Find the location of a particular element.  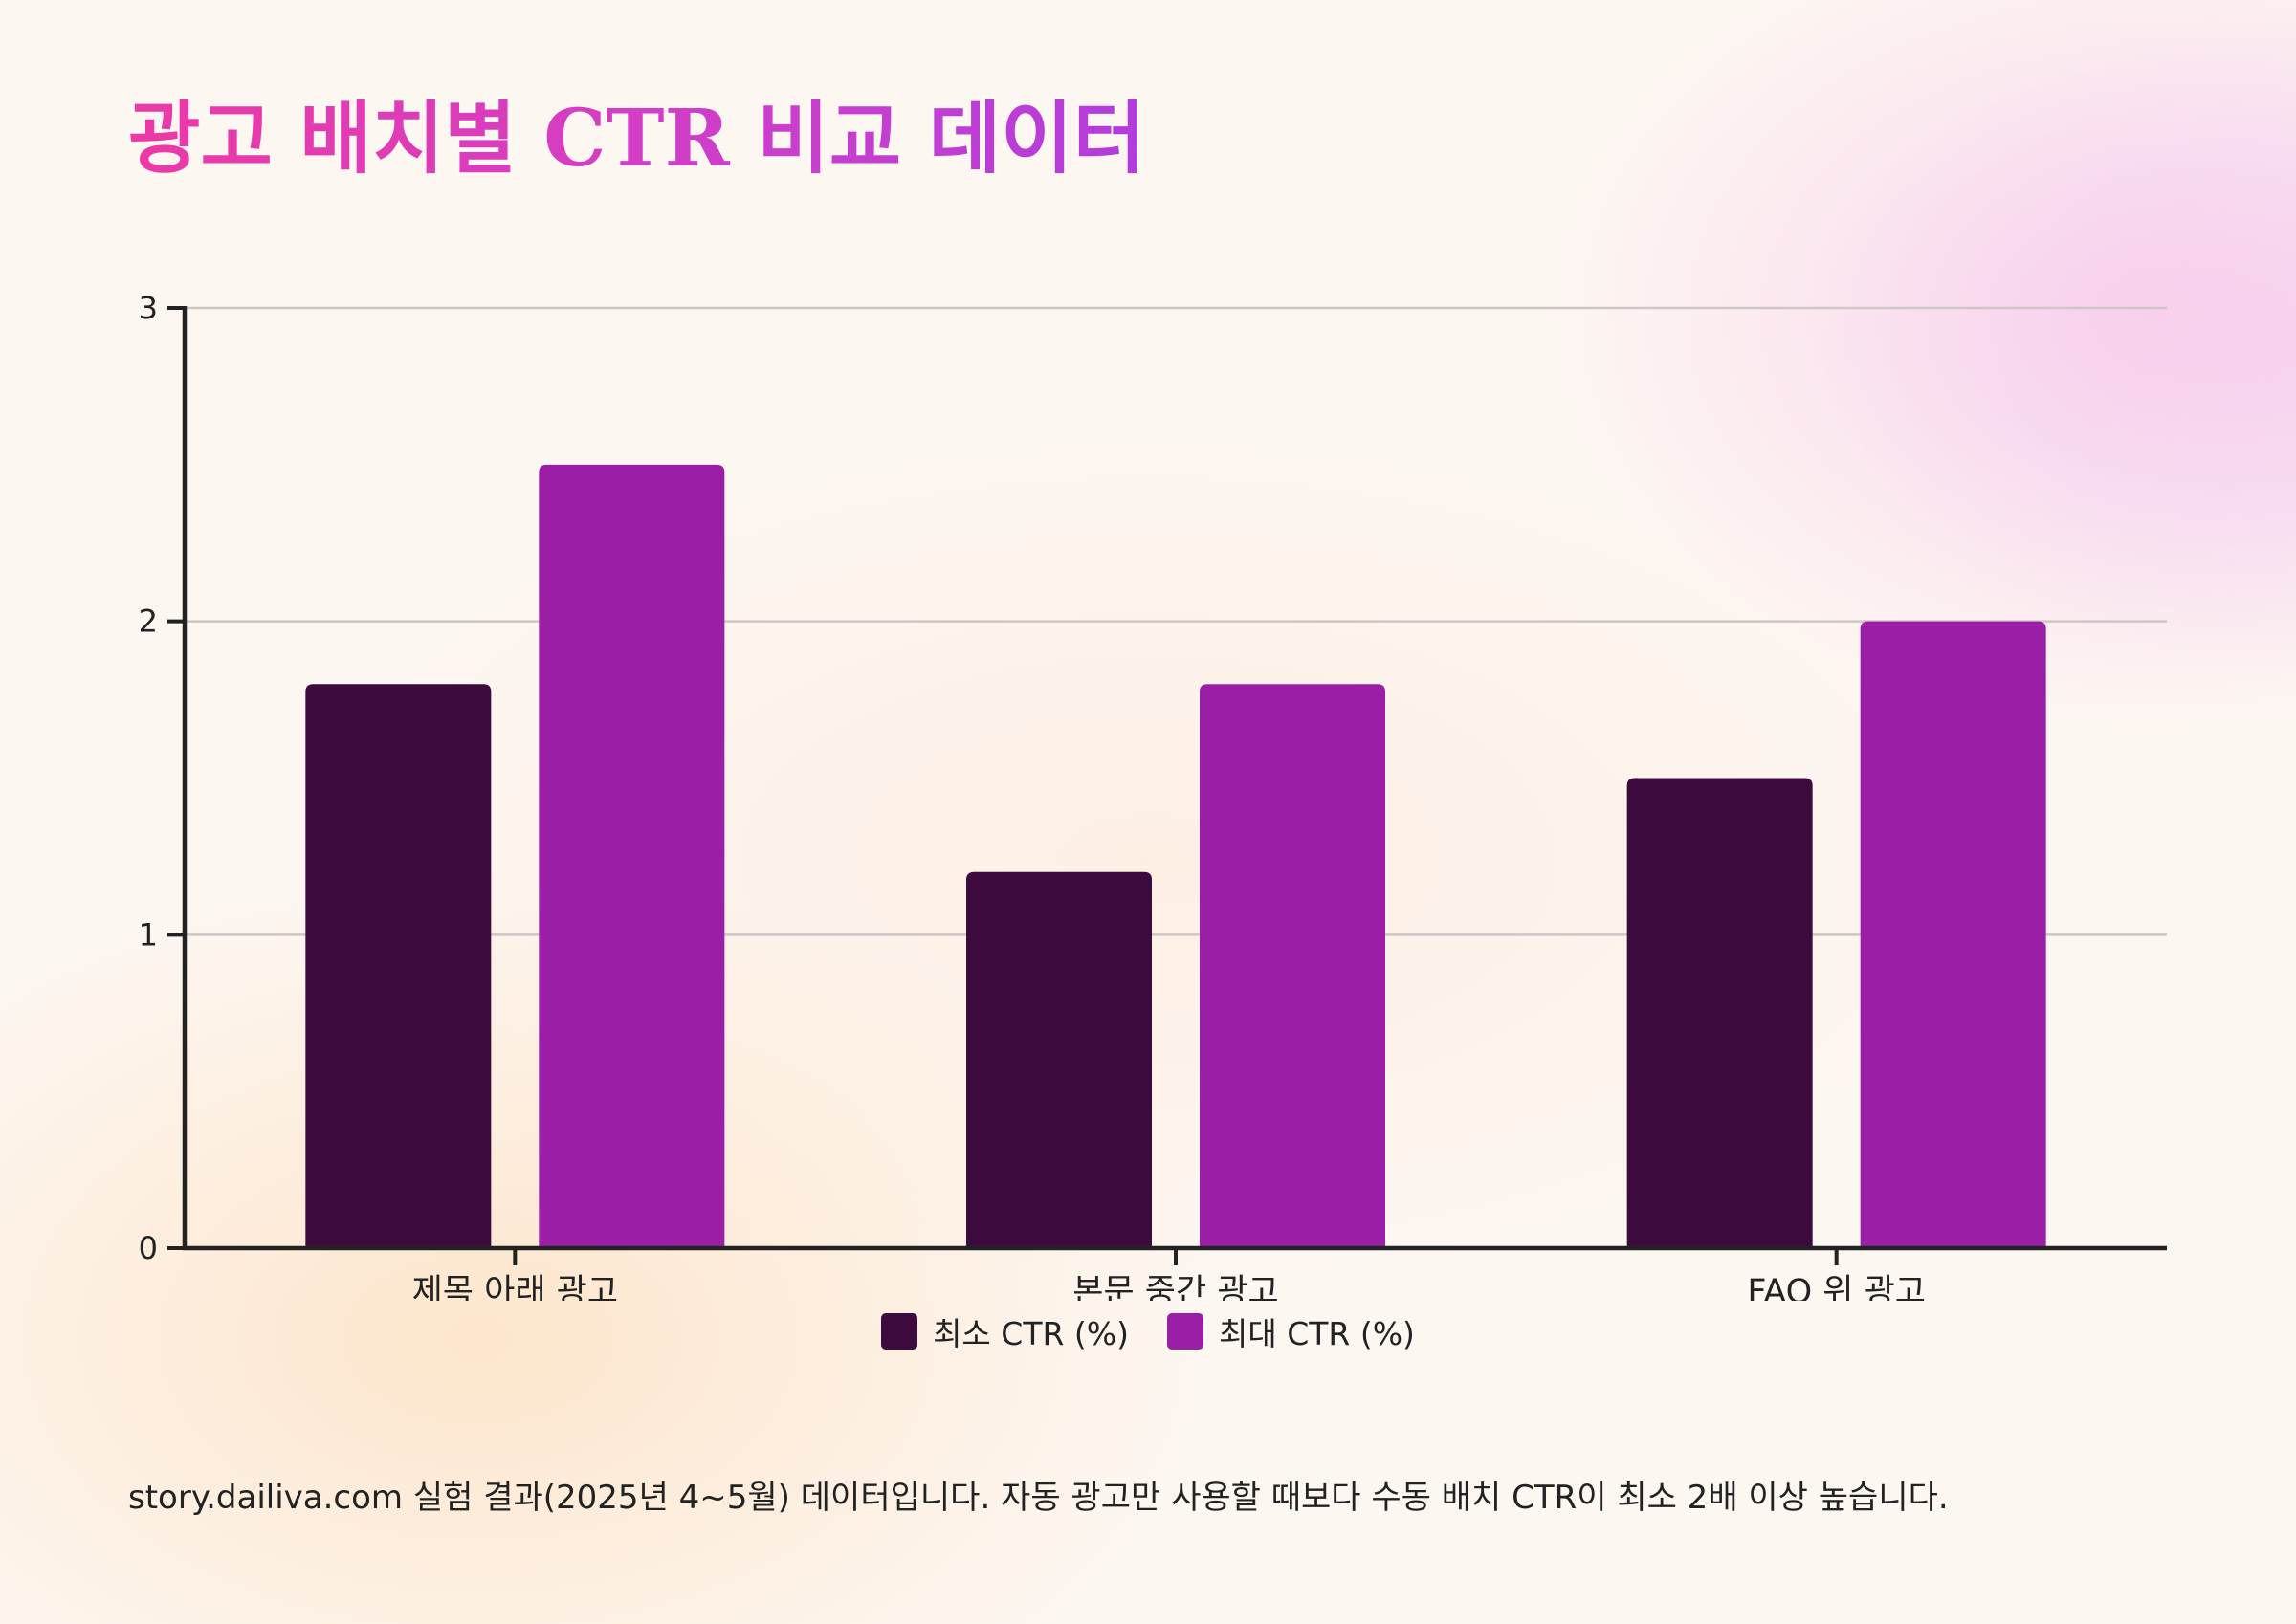

legend-item-min: 최소 CTR (%) is located at coordinates (1005, 1331).